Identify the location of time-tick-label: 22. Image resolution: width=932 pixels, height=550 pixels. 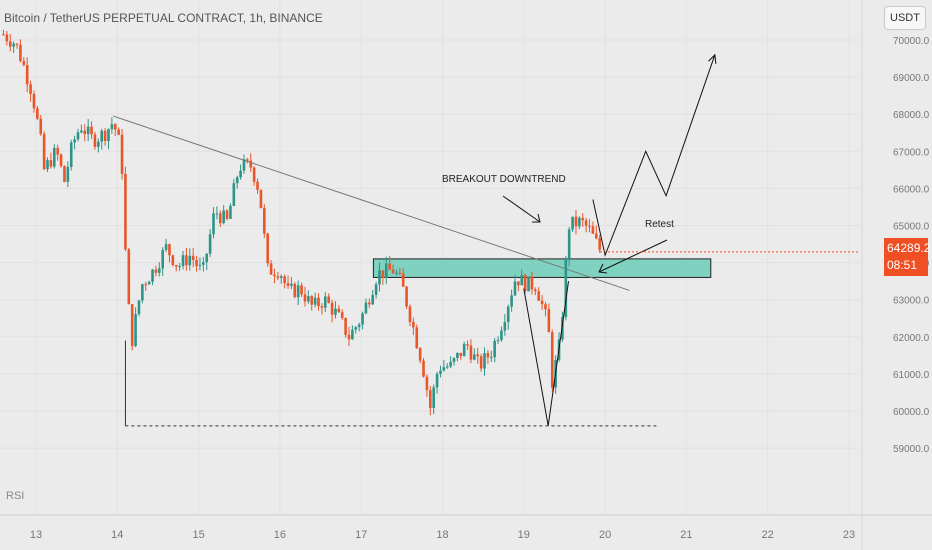
(768, 535).